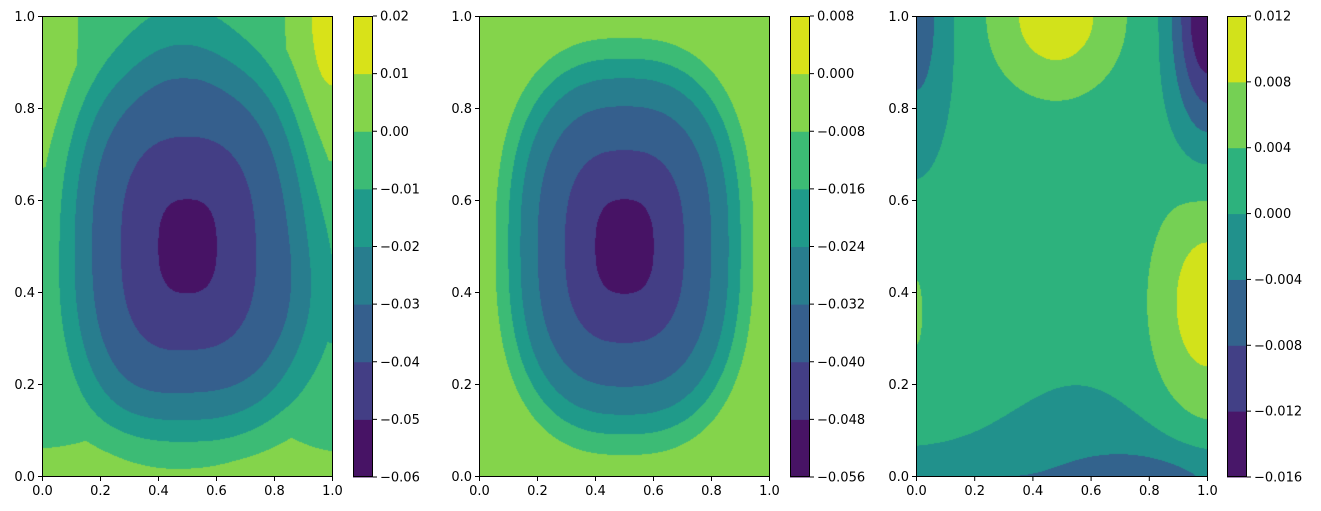 Image resolution: width=1321 pixels, height=511 pixels. I want to click on colorbar-tick-label: −0.03, so click(400, 305).